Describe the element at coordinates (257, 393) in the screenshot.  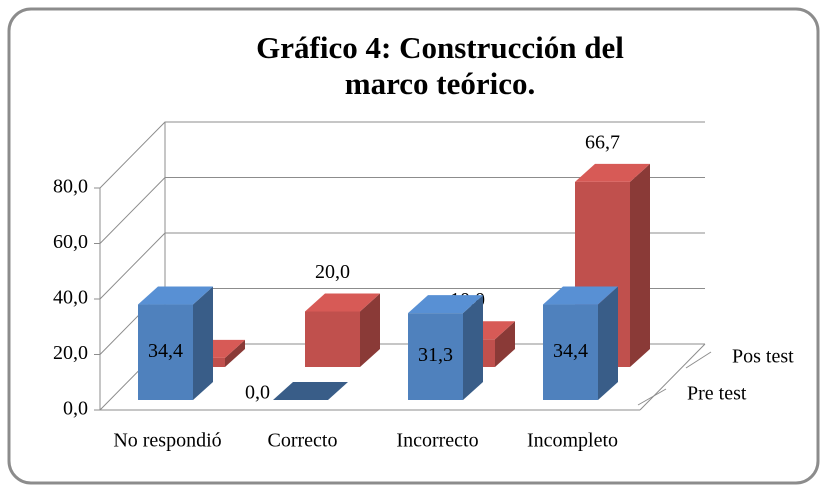
I see `data-label: 0,0` at that location.